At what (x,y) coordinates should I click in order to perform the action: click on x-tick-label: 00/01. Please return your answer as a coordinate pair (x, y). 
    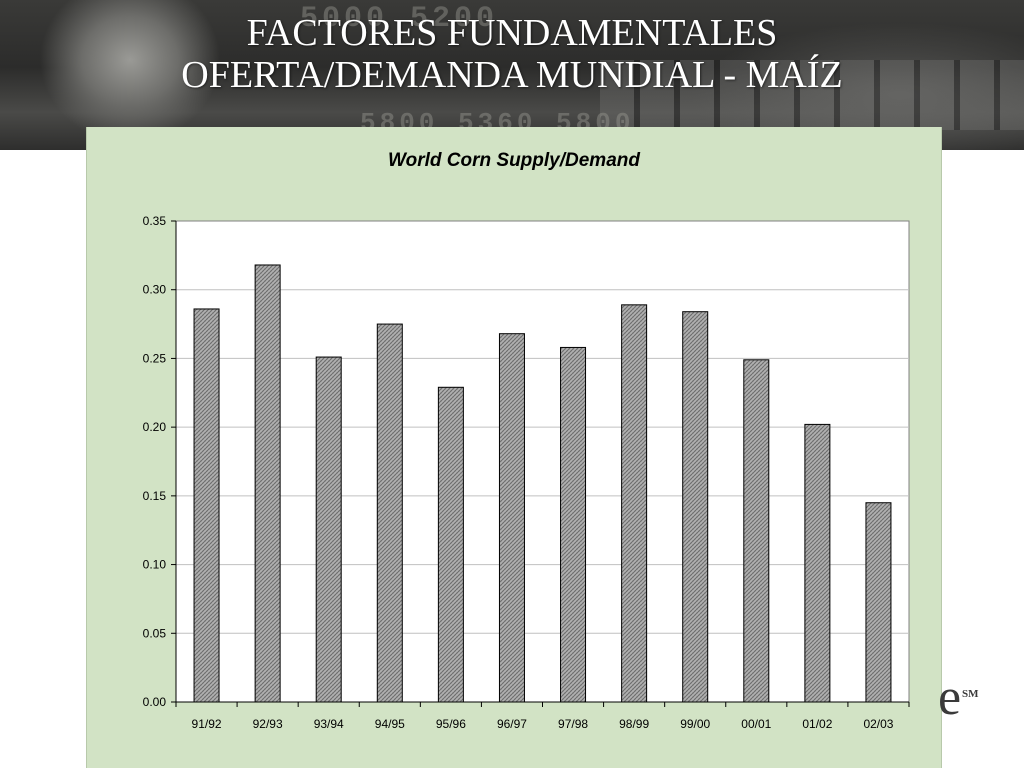
    Looking at the image, I should click on (756, 724).